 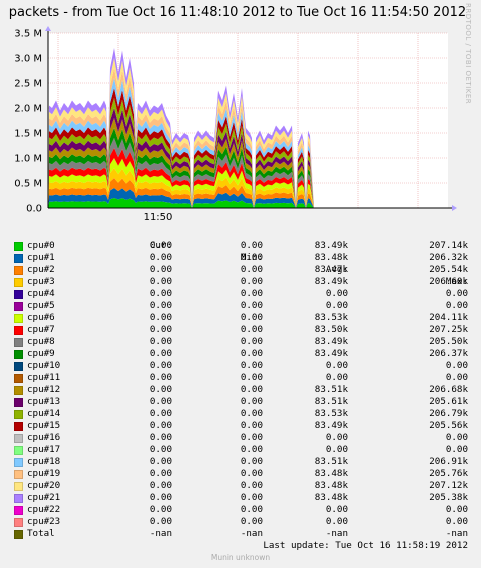 What do you see at coordinates (41, 257) in the screenshot?
I see `legend-series-name: cpu#1` at bounding box center [41, 257].